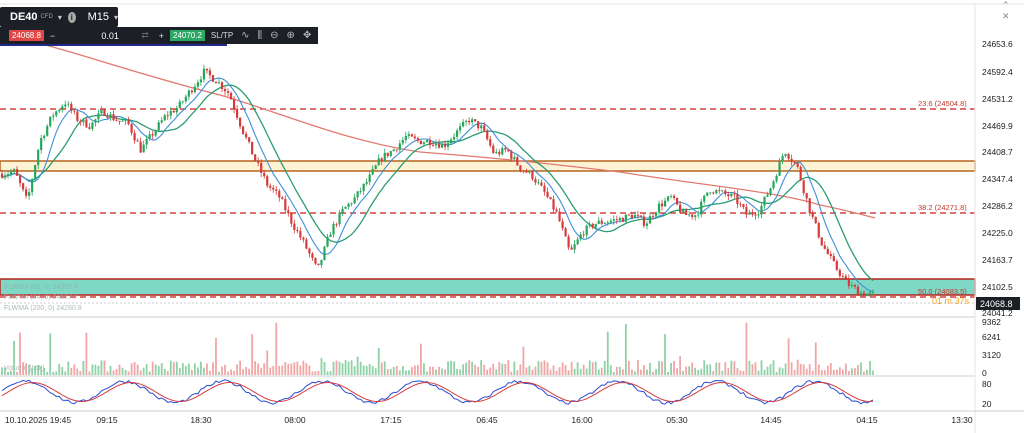 This screenshot has height=433, width=1024. I want to click on swap-icon: ⇄, so click(145, 35).